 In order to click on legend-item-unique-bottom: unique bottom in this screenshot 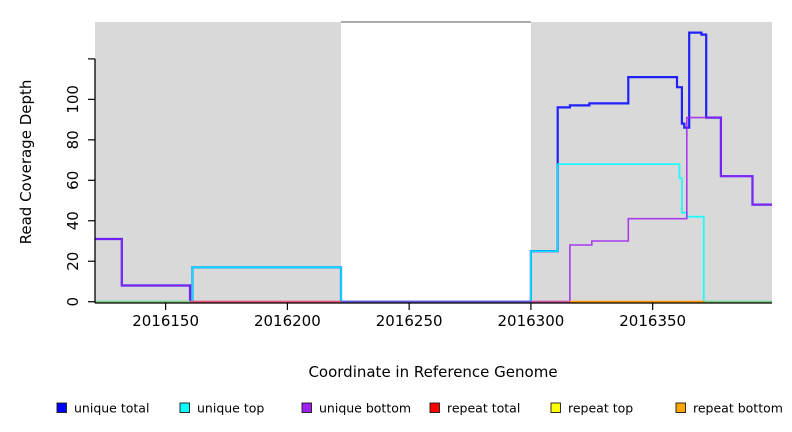, I will do `click(356, 408)`.